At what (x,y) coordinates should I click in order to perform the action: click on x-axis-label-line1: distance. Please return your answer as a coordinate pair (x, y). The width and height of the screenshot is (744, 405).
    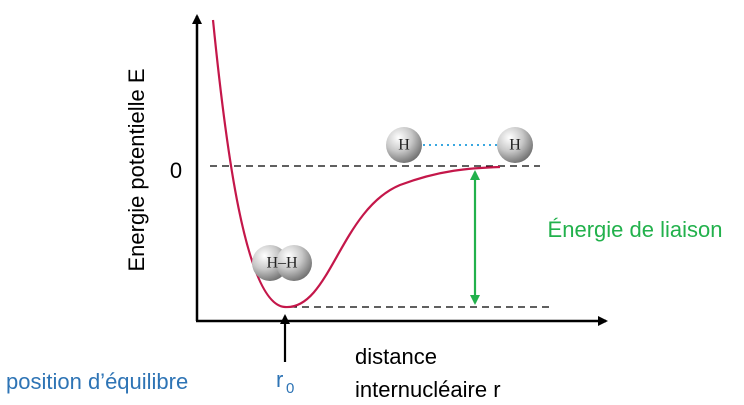
    Looking at the image, I should click on (396, 356).